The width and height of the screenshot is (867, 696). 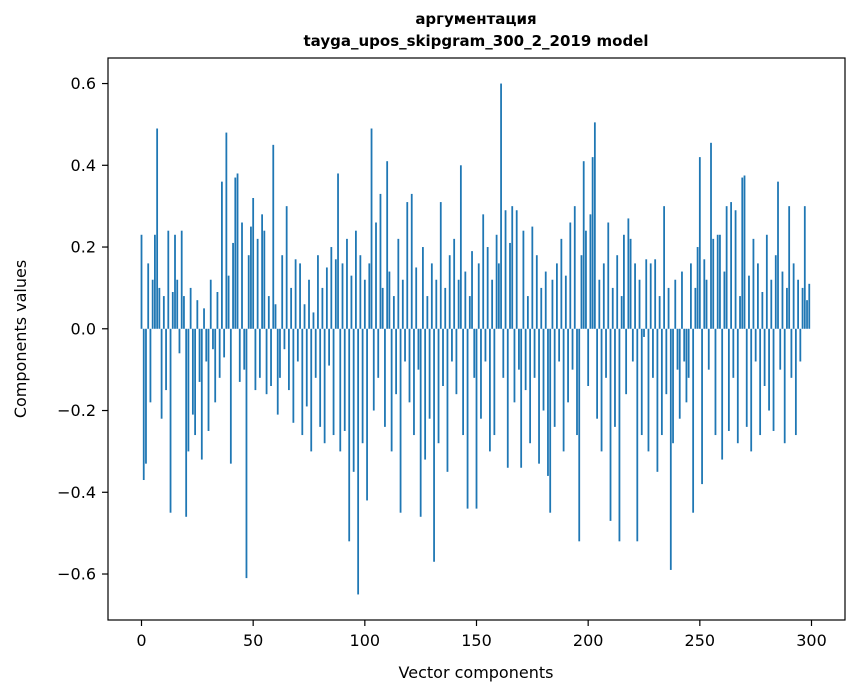 What do you see at coordinates (83, 165) in the screenshot?
I see `y-tick-label: 0.4` at bounding box center [83, 165].